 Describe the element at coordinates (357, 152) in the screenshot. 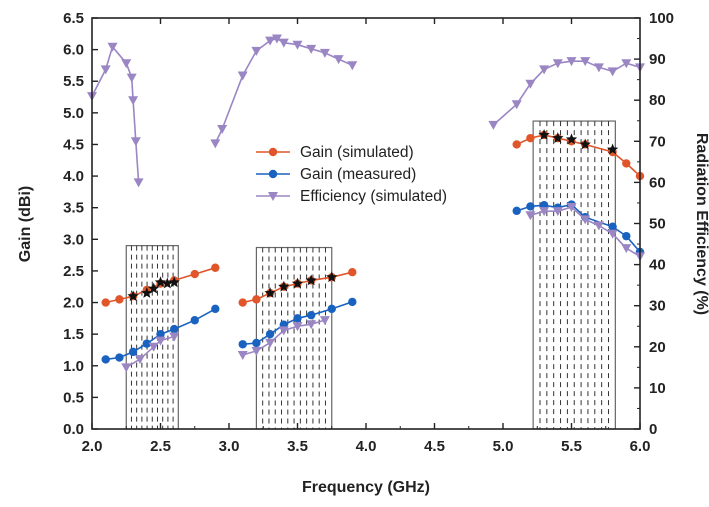

I see `legend-label-1: Gain (simulated)` at that location.